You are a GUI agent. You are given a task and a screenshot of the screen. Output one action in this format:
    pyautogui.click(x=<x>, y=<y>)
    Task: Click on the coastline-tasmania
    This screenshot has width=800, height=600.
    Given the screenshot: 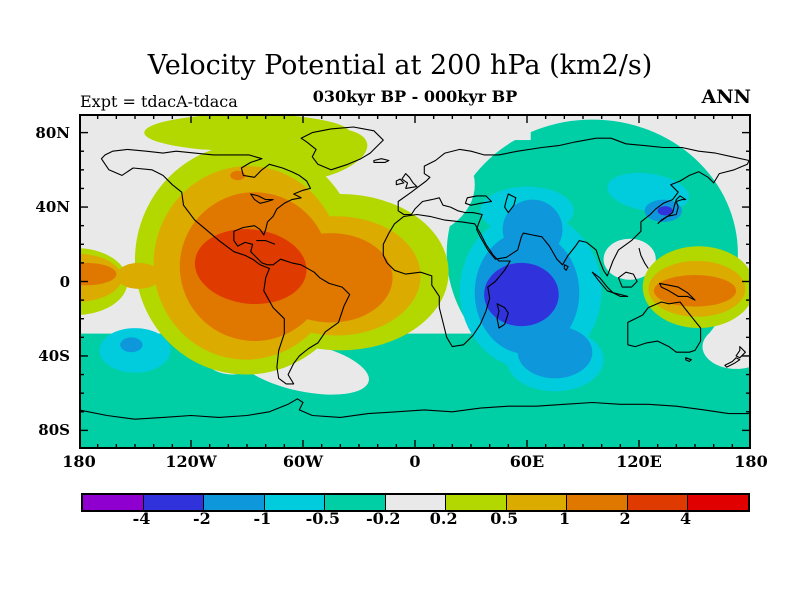 What is the action you would take?
    pyautogui.click(x=688, y=360)
    